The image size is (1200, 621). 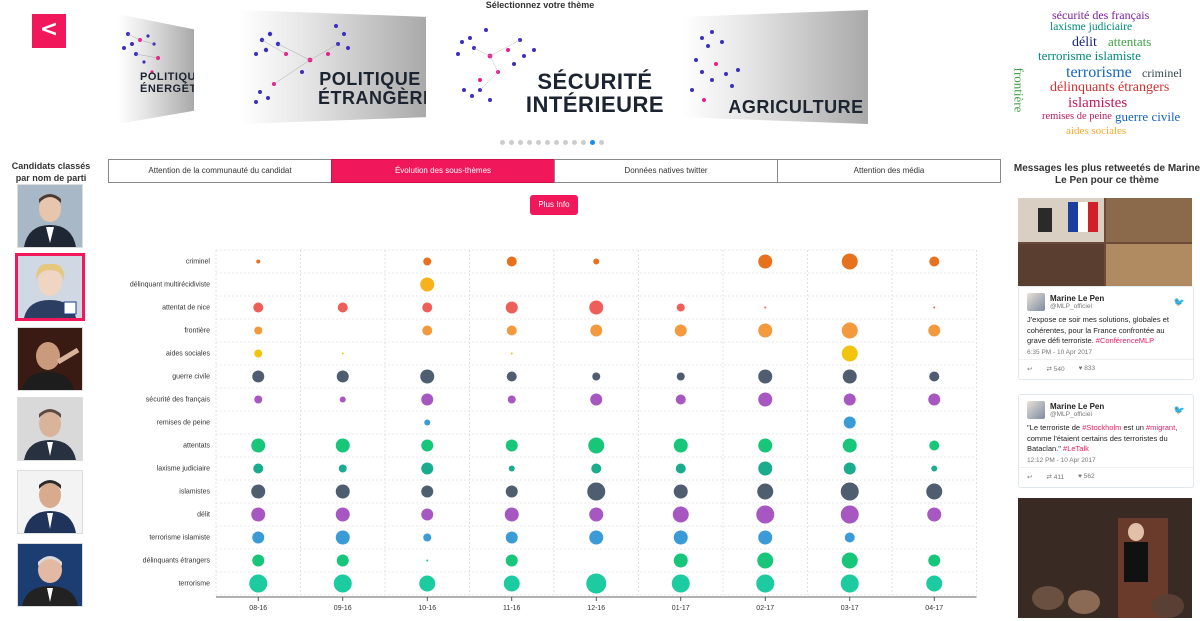 I want to click on tab-attention-media: Attention des média, so click(x=889, y=171).